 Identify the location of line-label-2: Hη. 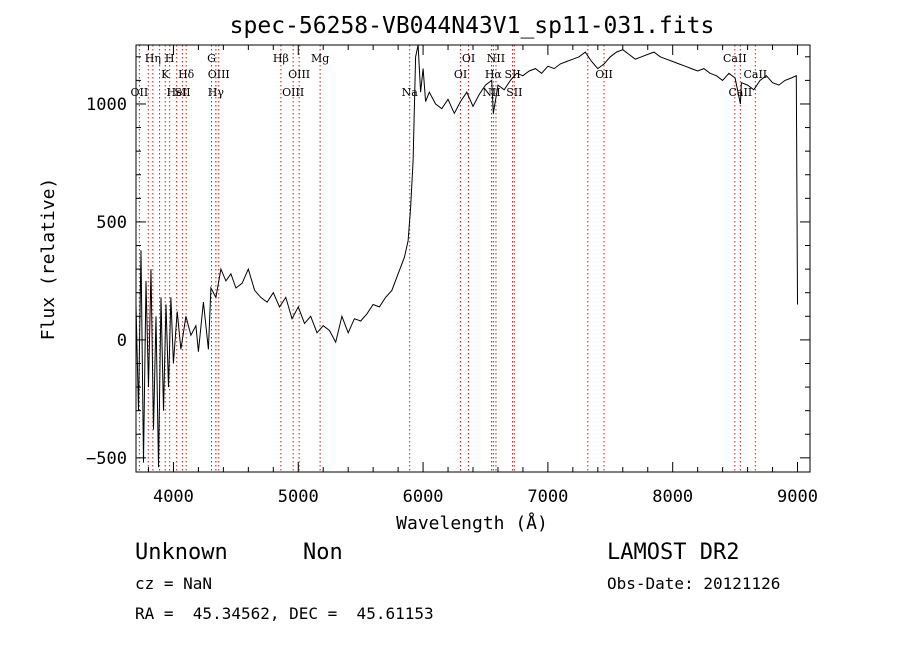
(153, 58).